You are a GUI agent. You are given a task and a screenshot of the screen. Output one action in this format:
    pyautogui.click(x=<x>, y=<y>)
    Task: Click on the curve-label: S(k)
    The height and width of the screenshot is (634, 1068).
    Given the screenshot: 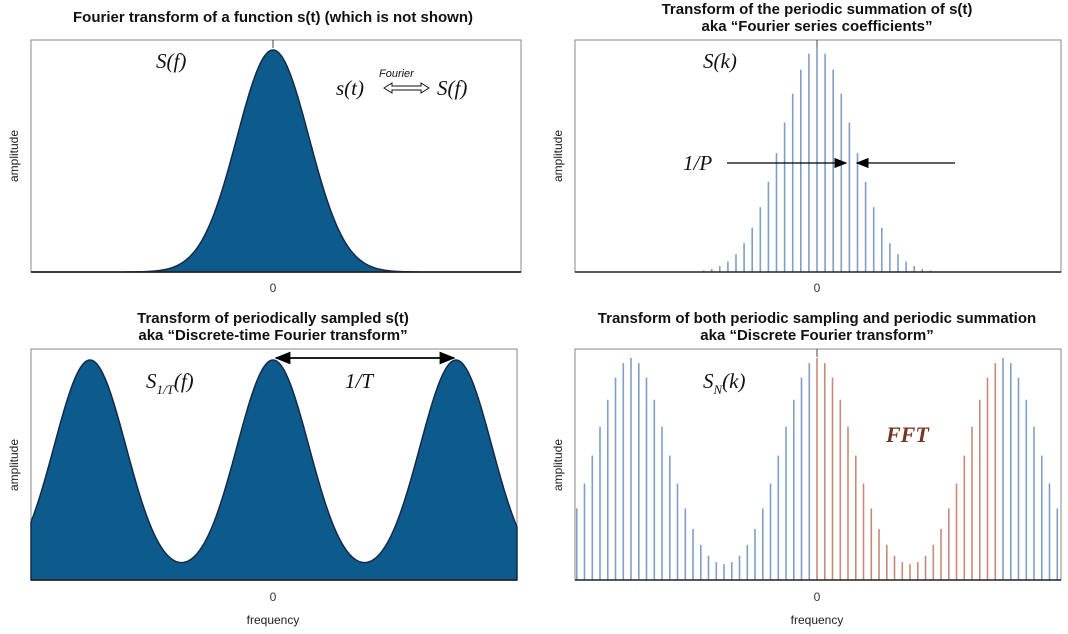 What is the action you would take?
    pyautogui.click(x=720, y=61)
    